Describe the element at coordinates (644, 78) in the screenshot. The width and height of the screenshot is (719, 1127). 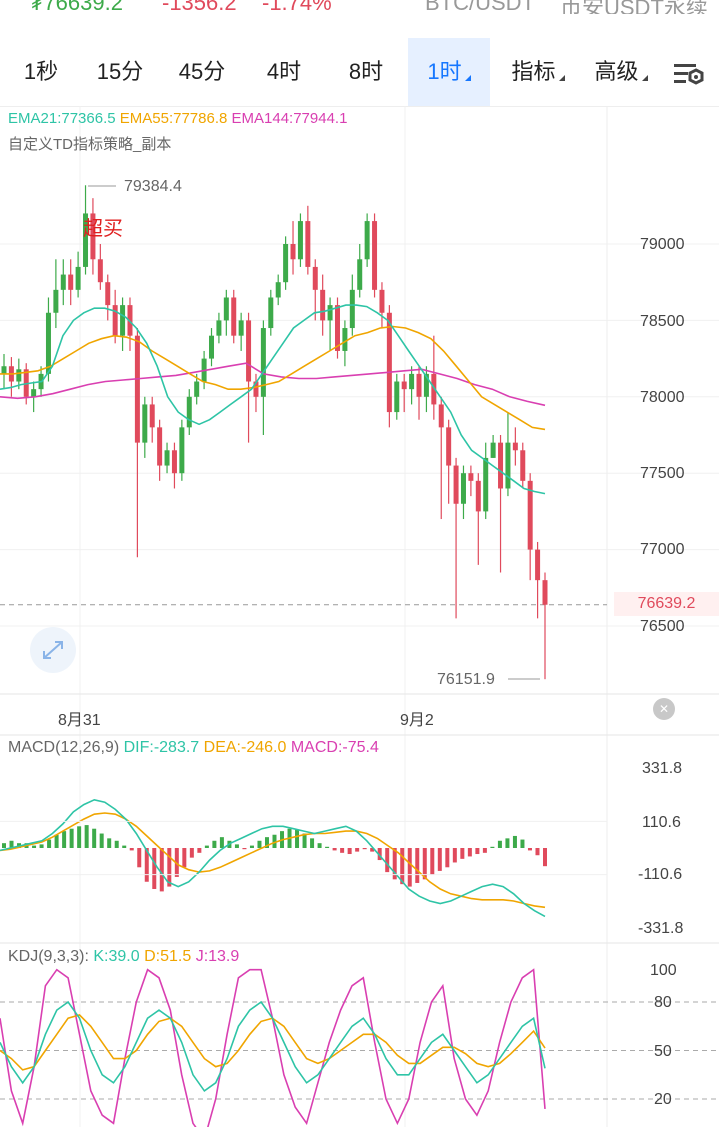
I see `dropdown-triangle-icon` at that location.